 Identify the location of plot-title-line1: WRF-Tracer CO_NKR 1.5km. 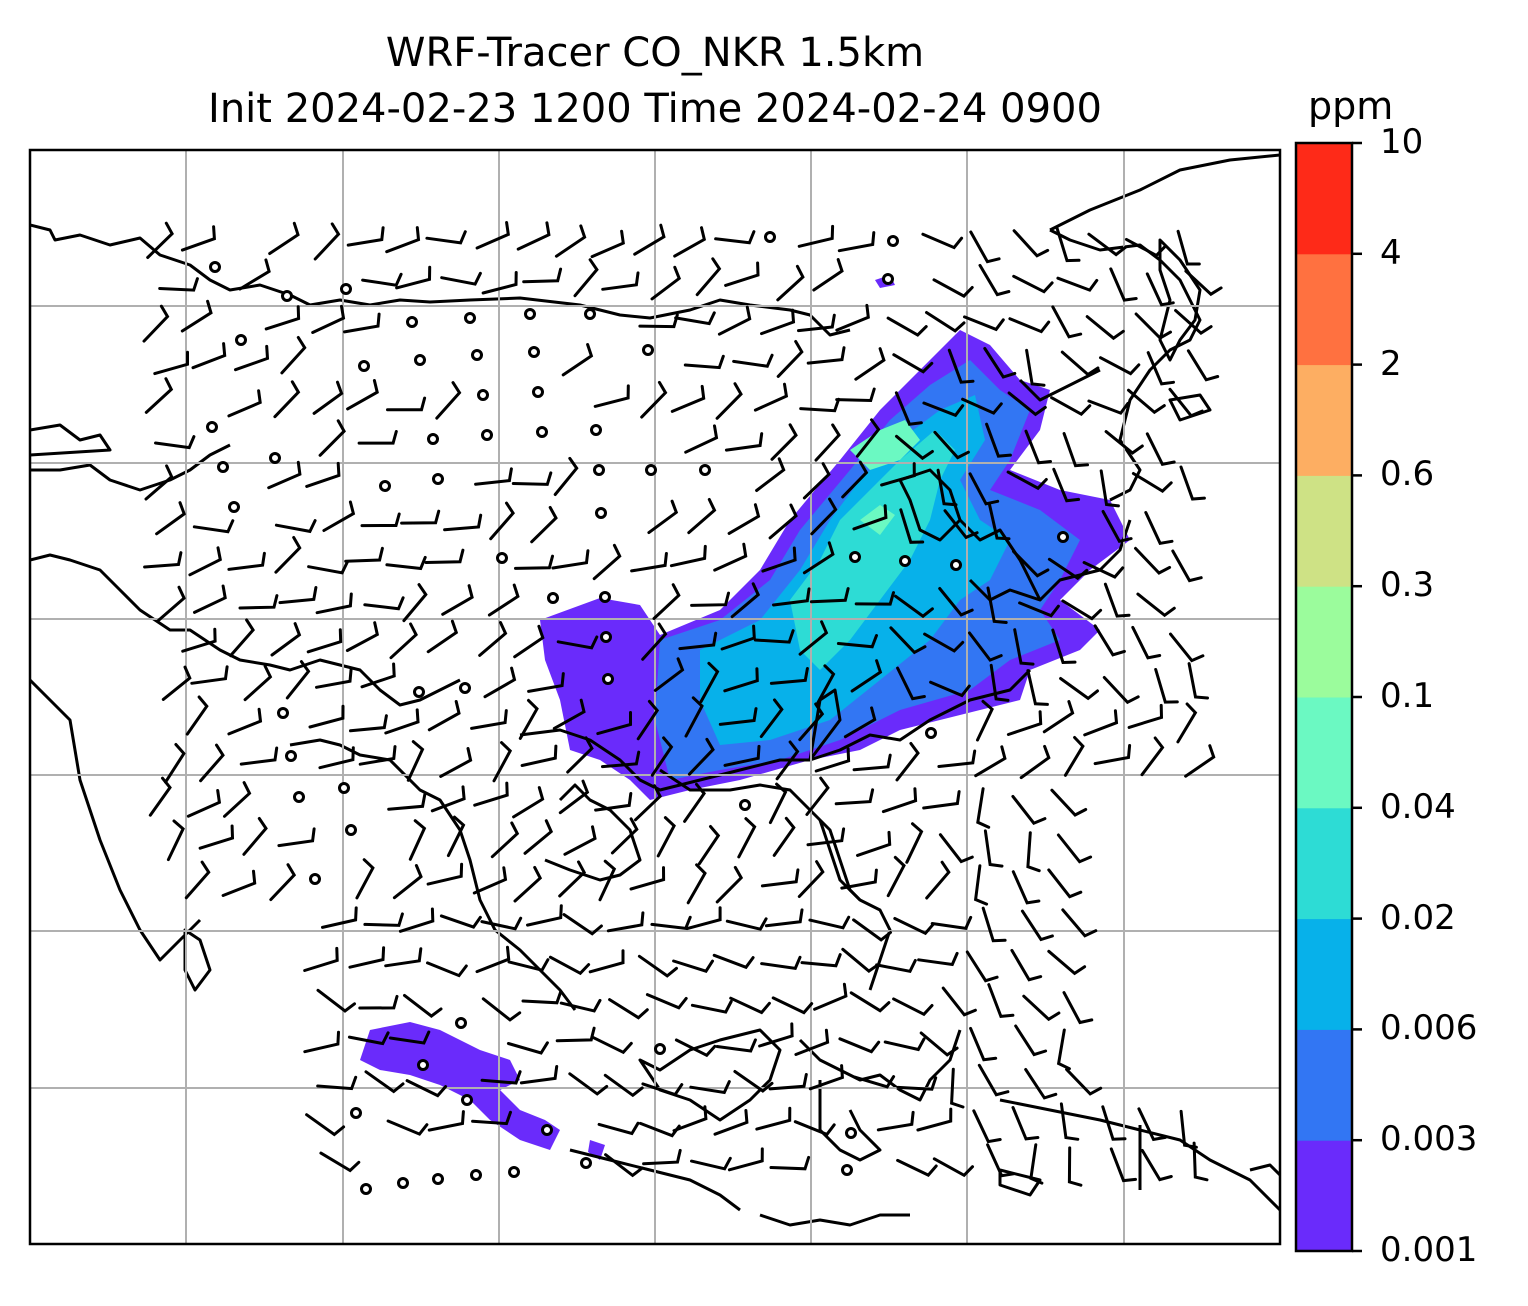
(655, 53).